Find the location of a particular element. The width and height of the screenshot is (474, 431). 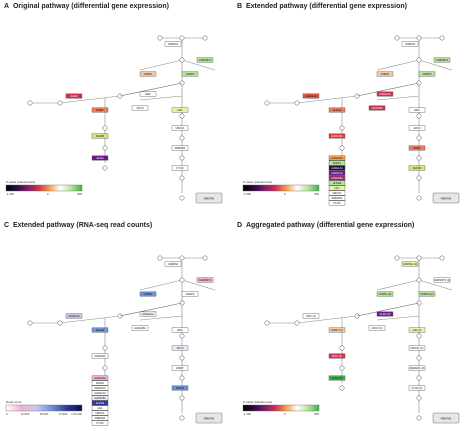

gene-box: HNMT is located at coordinates (100, 110).